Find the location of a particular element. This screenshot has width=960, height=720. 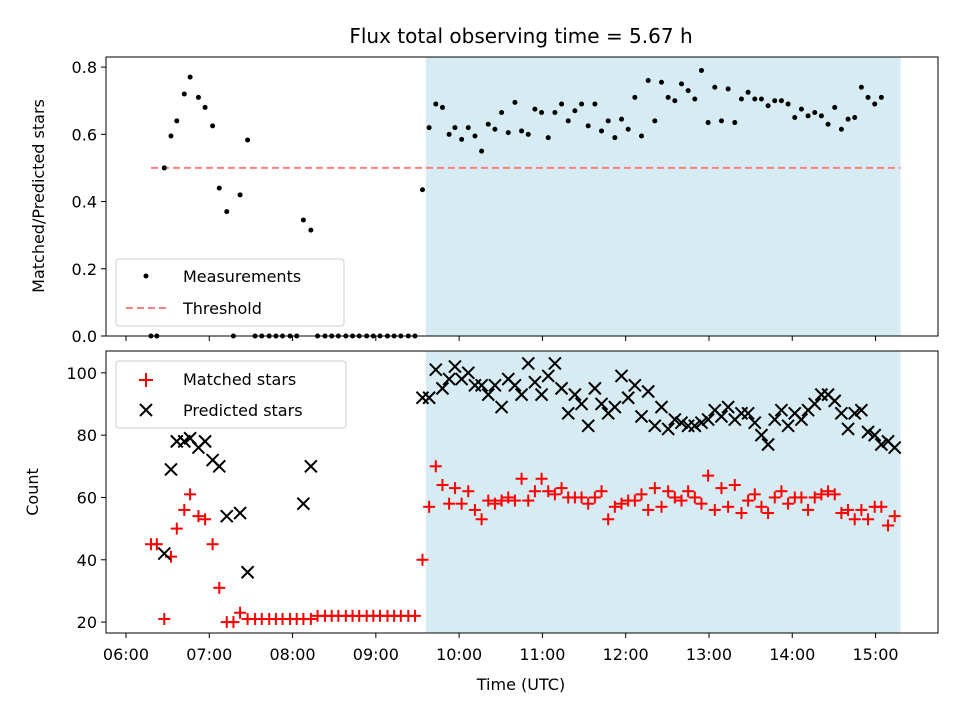

y-tick-label-ratio: 0.8 is located at coordinates (84, 67).